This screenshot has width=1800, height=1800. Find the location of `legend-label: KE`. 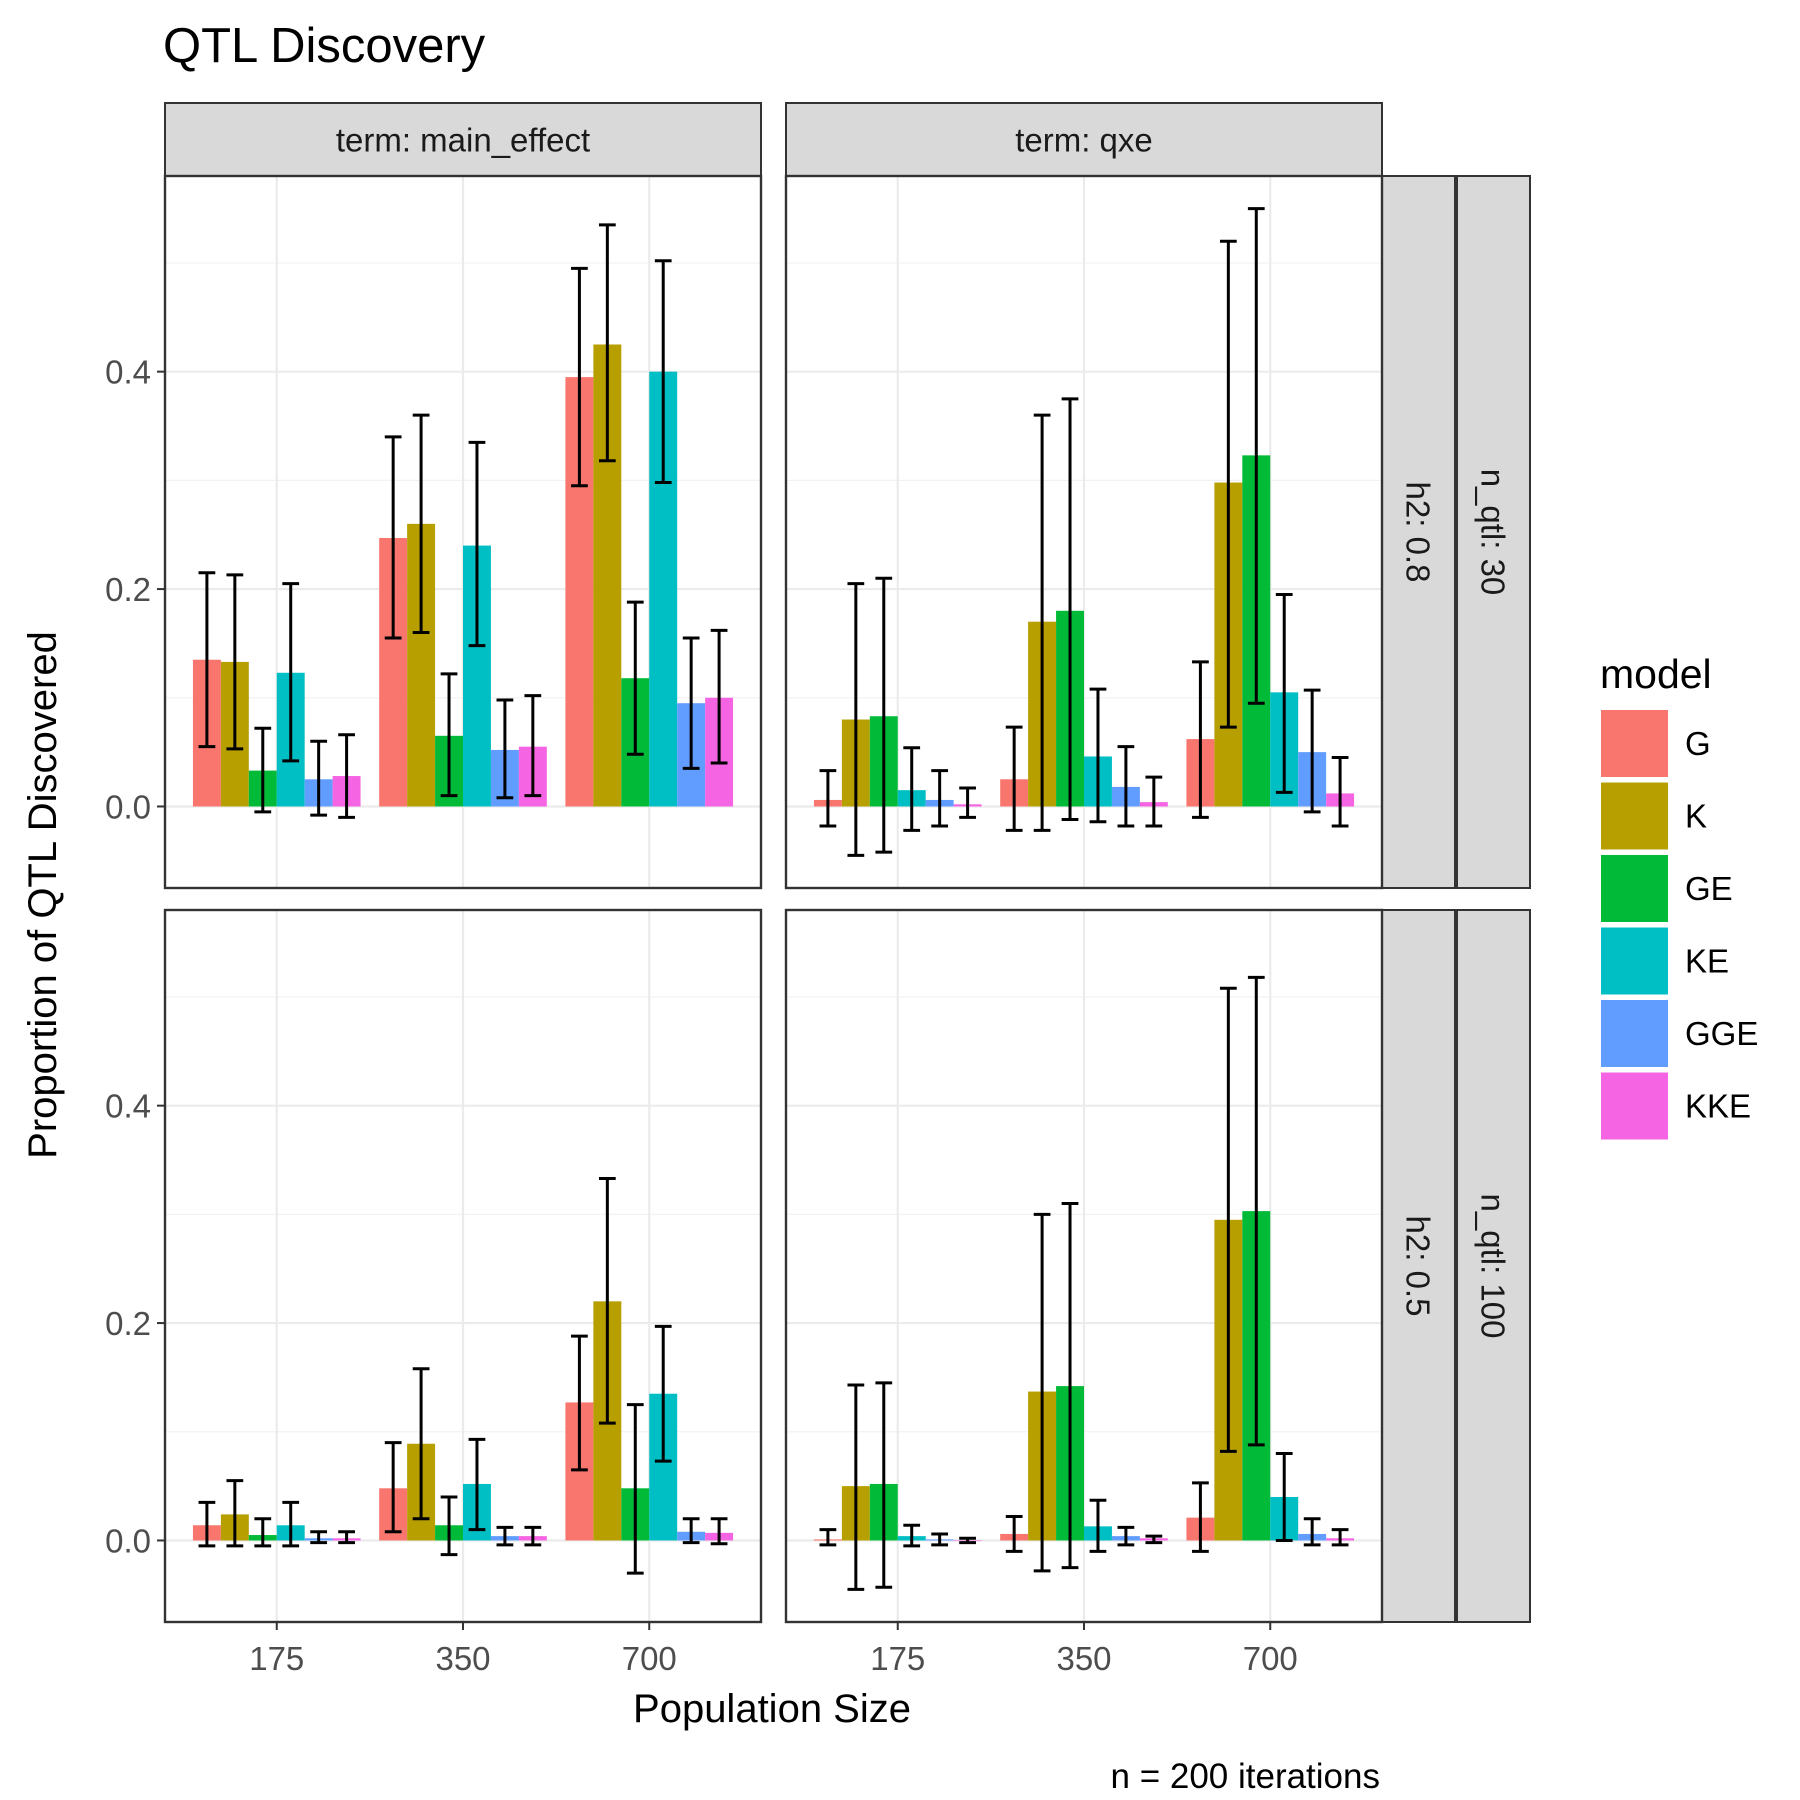

legend-label: KE is located at coordinates (1707, 961).